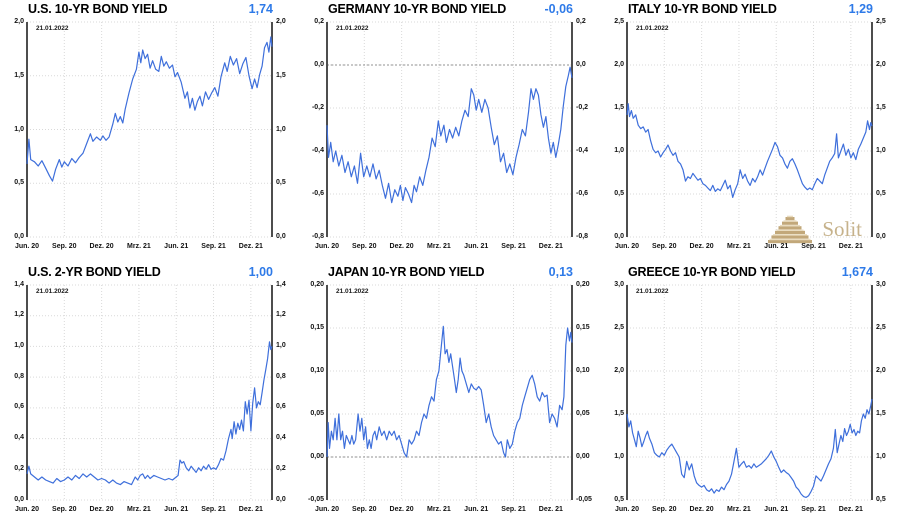 The height and width of the screenshot is (525, 900). What do you see at coordinates (316, 499) in the screenshot?
I see `y-axis-label: -0,05` at bounding box center [316, 499].